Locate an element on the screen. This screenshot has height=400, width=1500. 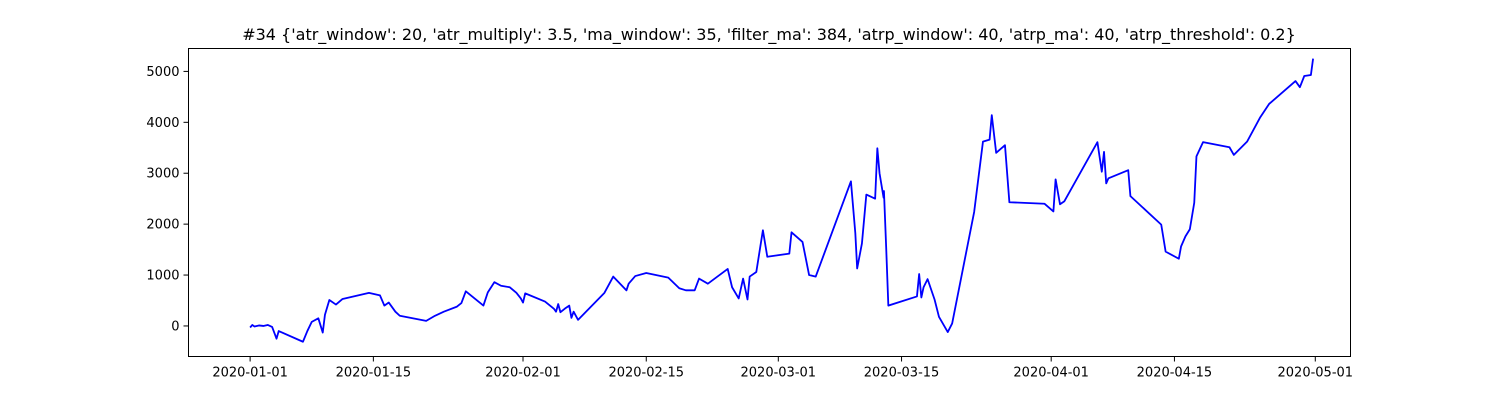
y-tick-label: 2000 is located at coordinates (162, 225).